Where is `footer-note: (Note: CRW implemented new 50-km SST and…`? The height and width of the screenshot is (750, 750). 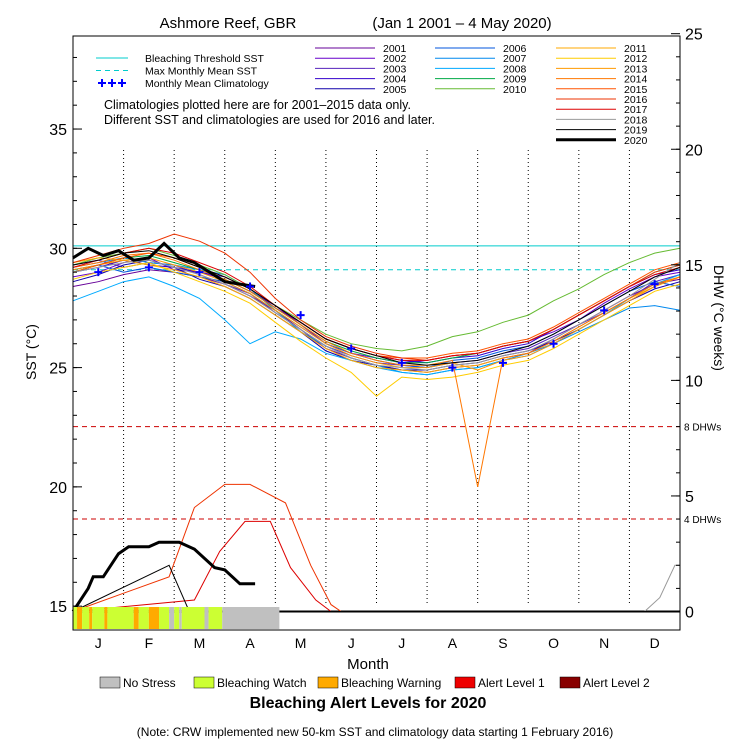
footer-note: (Note: CRW implemented new 50-km SST and… is located at coordinates (375, 732).